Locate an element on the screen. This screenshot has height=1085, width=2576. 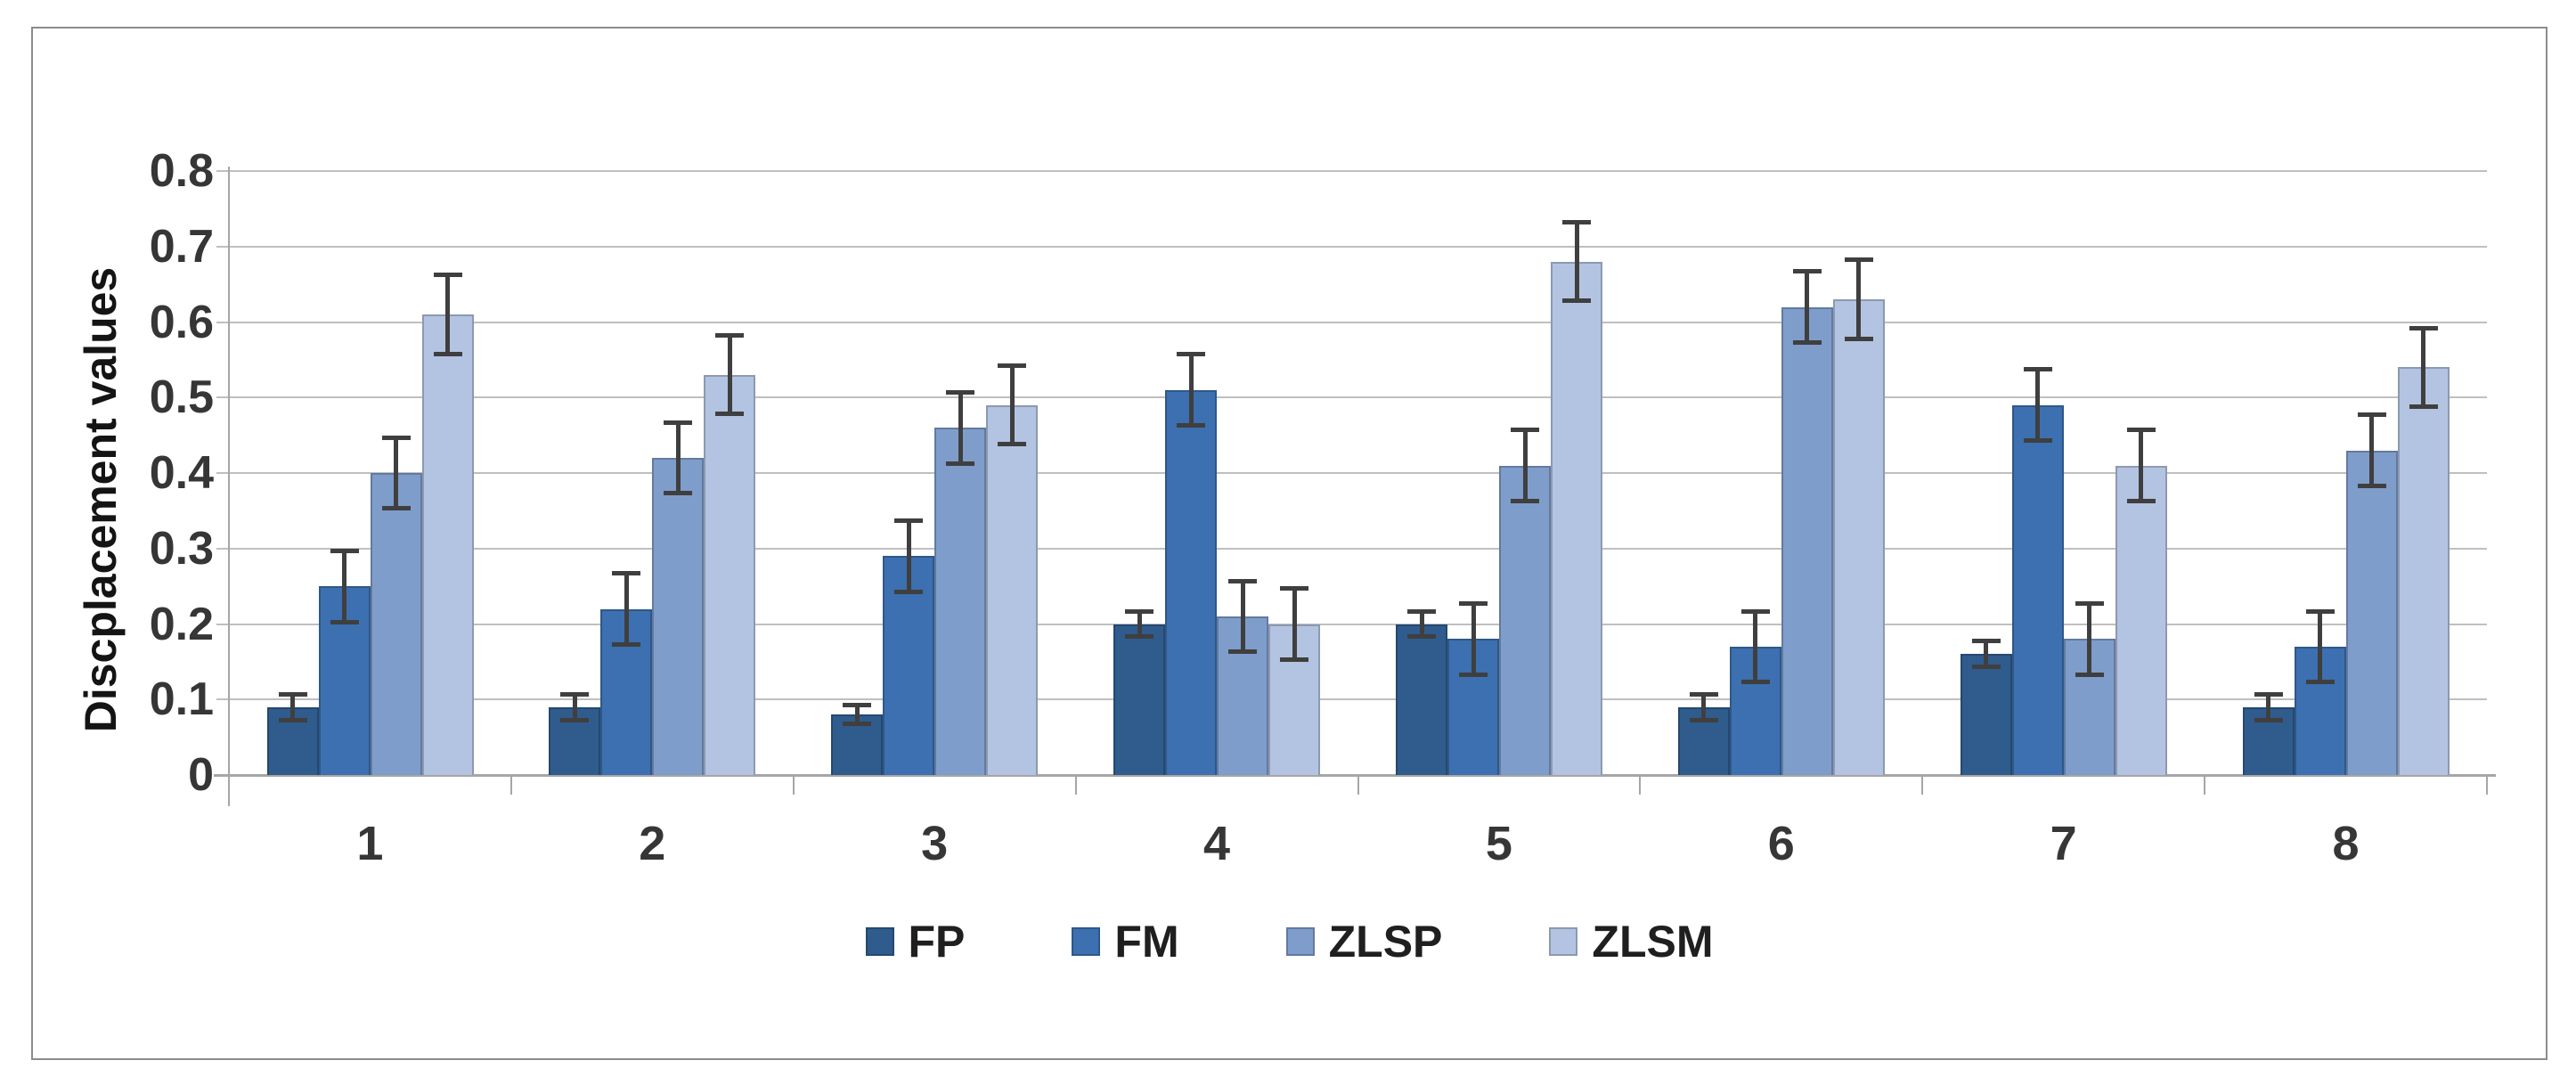
legend-swatch-FP is located at coordinates (880, 941).